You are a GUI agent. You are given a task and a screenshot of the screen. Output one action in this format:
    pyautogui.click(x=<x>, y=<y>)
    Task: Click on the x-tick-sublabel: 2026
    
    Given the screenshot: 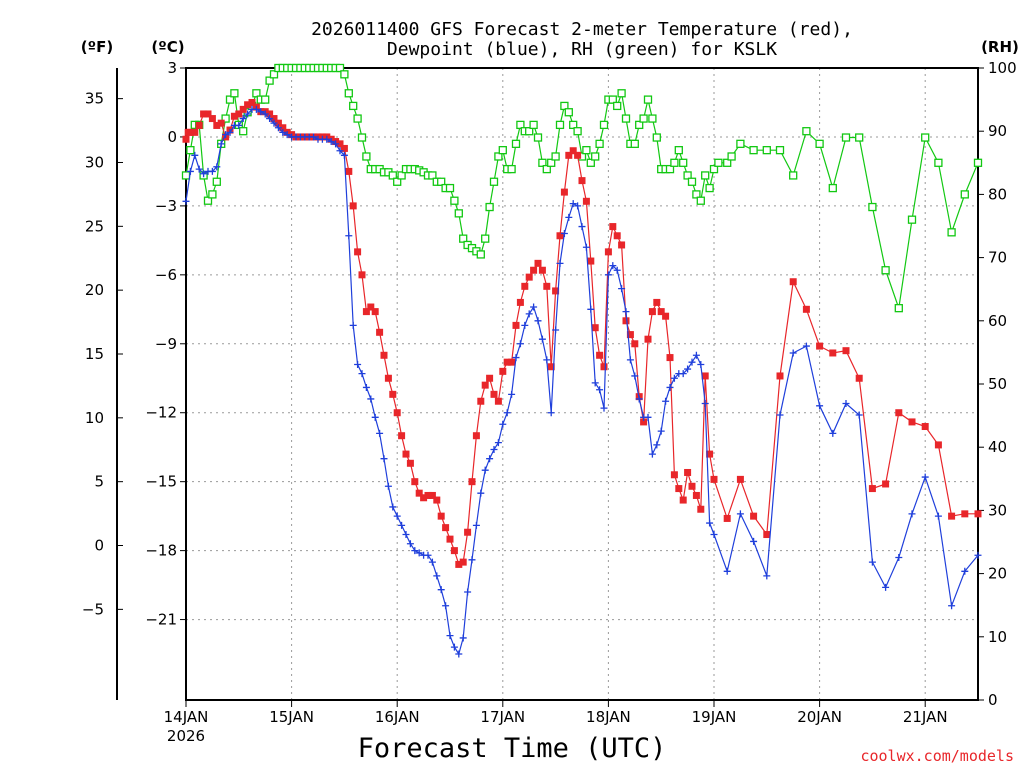 What is the action you would take?
    pyautogui.click(x=186, y=736)
    